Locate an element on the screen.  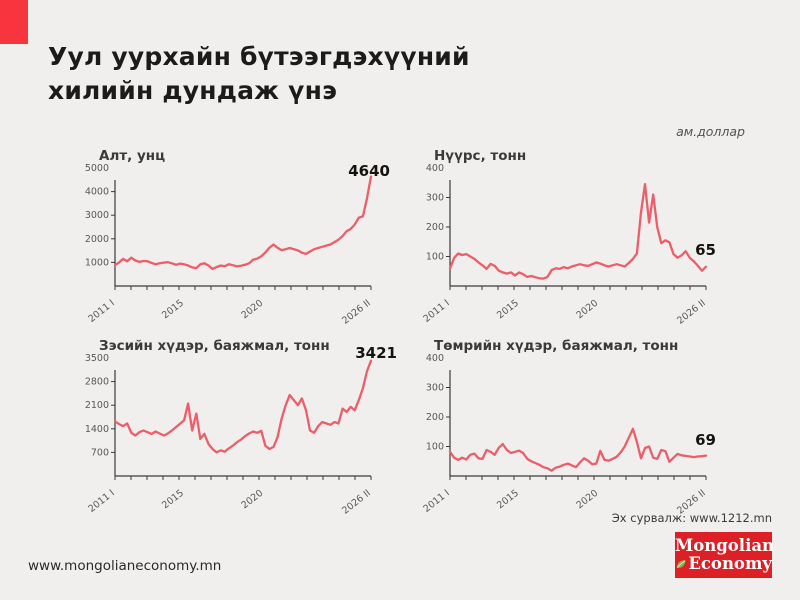
svg-text: 1000 is located at coordinates (97, 262).